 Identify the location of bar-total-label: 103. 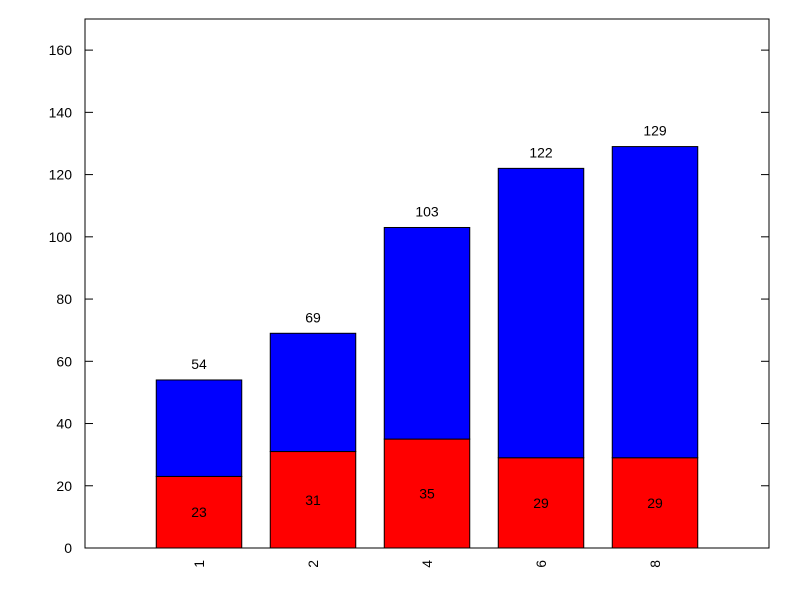
(427, 211).